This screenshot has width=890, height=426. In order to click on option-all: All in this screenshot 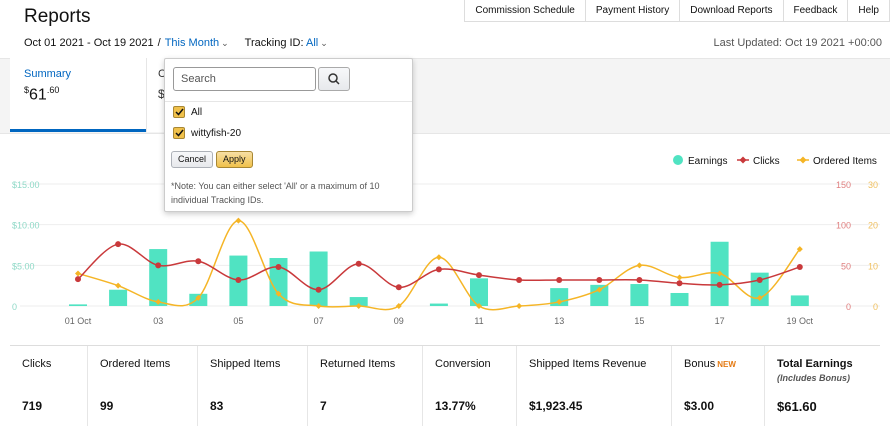, I will do `click(187, 112)`.